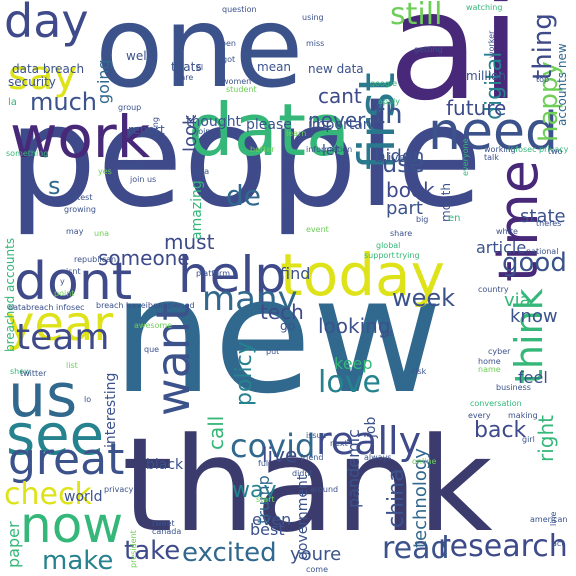 The height and width of the screenshot is (576, 576). What do you see at coordinates (312, 457) in the screenshot?
I see `word-friend: friend` at bounding box center [312, 457].